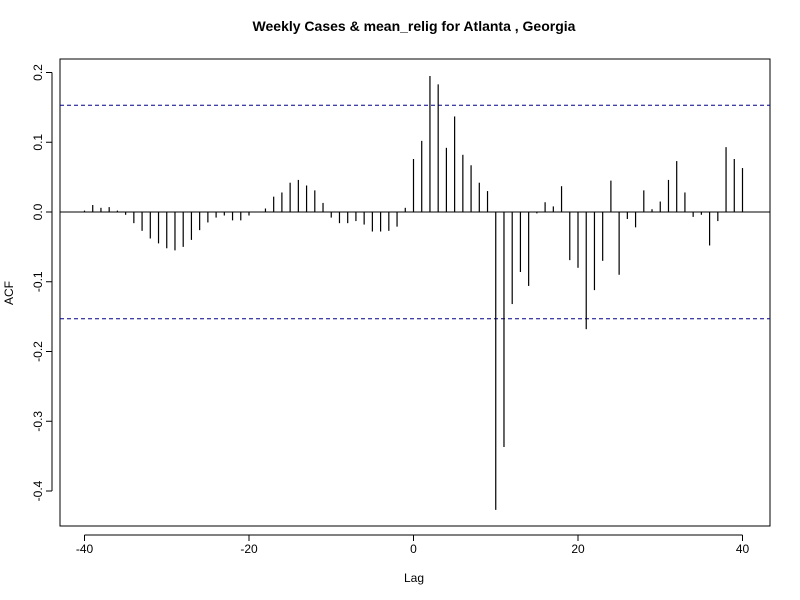  I want to click on y-axis-label: ACF, so click(9, 293).